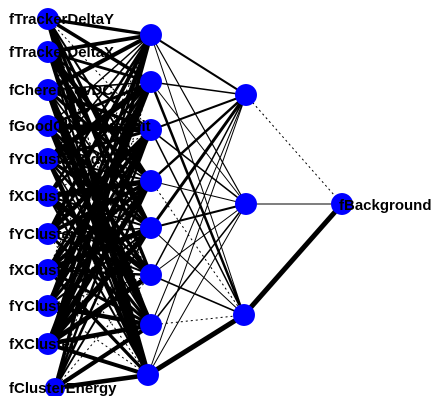 The height and width of the screenshot is (396, 440). What do you see at coordinates (294, 149) in the screenshot?
I see `edge-hidden2-0-output` at bounding box center [294, 149].